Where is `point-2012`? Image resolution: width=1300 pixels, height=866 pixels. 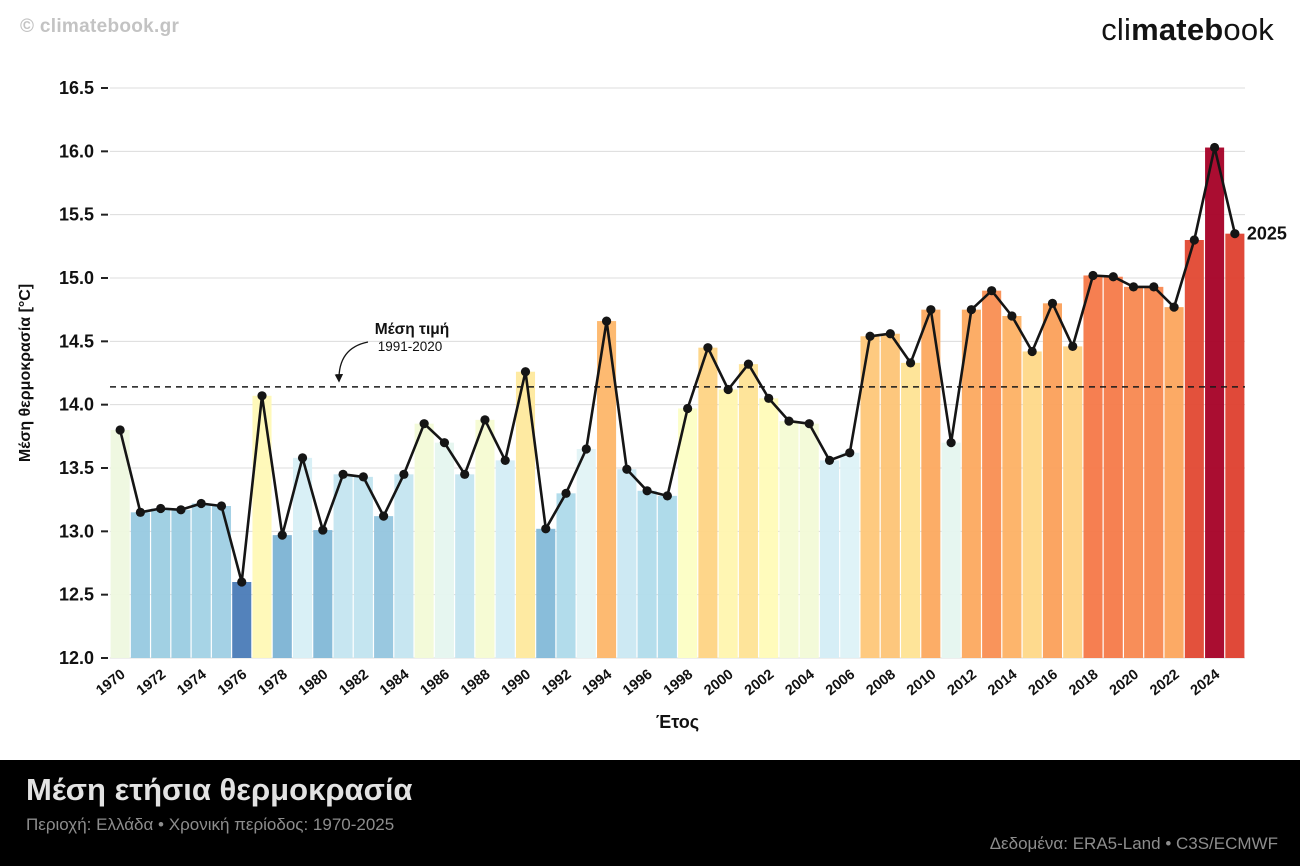 point-2012 is located at coordinates (971, 310).